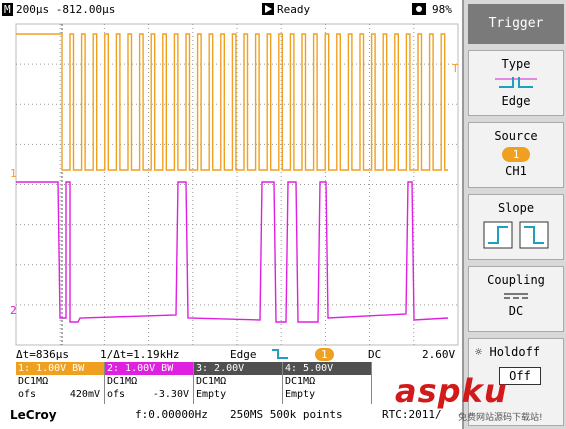 This screenshot has width=566, height=429. I want to click on battery-level: 98%, so click(442, 9).